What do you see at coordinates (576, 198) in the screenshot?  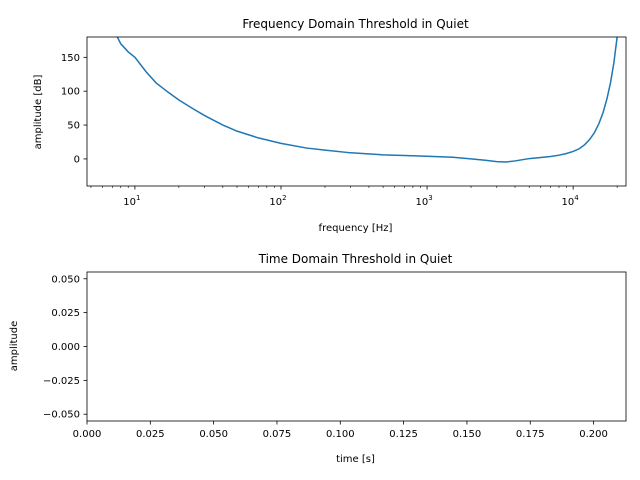 I see `x-tick-exponent: 4` at bounding box center [576, 198].